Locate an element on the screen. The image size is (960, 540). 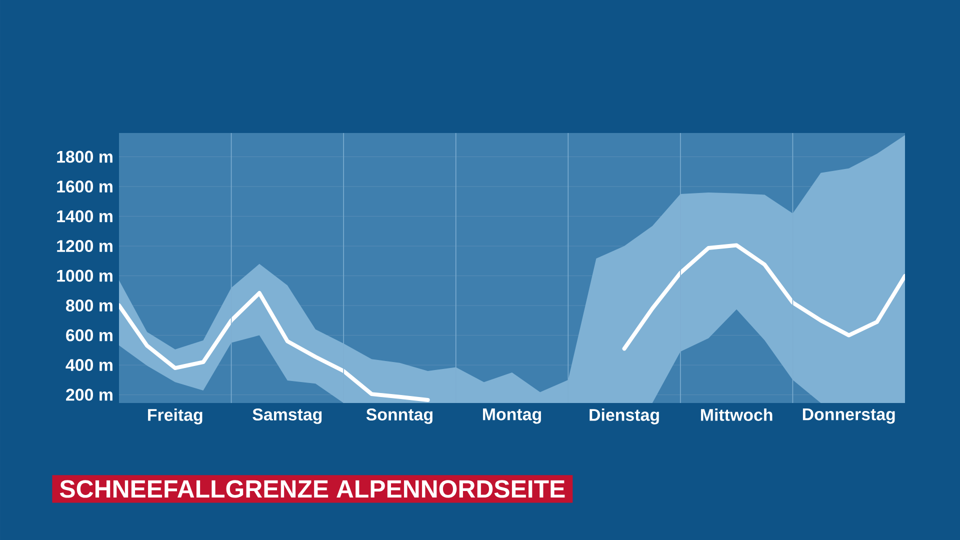
x-tick-label: Donnerstag is located at coordinates (848, 416).